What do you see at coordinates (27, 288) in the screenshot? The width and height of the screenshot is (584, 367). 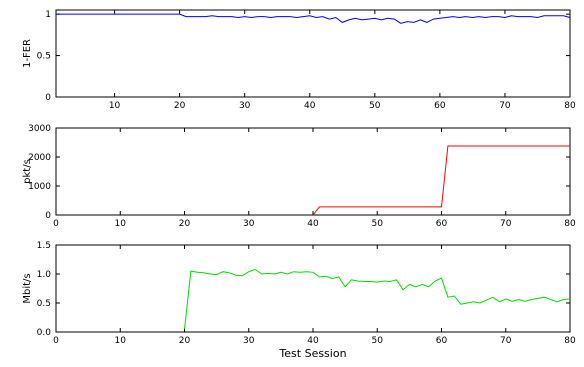 I see `y-axis-label: Mbit/s` at bounding box center [27, 288].